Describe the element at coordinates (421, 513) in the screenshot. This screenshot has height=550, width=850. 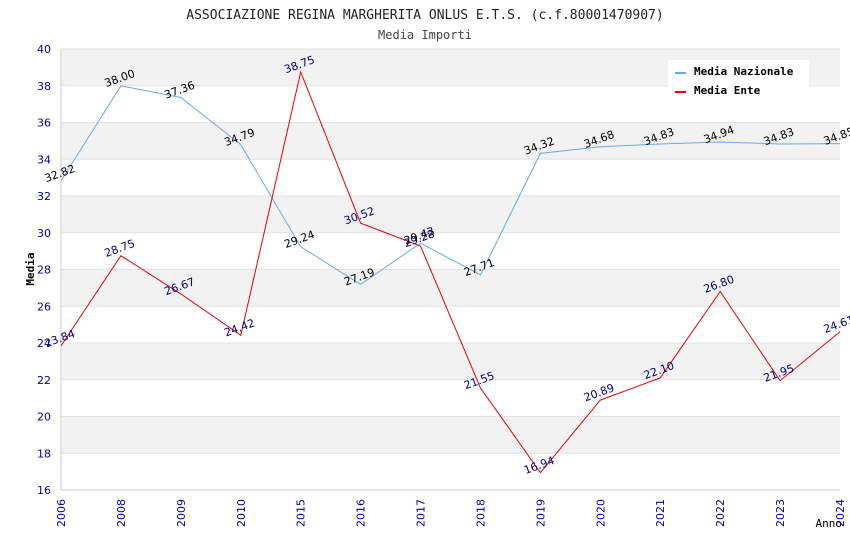
I see `x-tick-label: 2017` at that location.